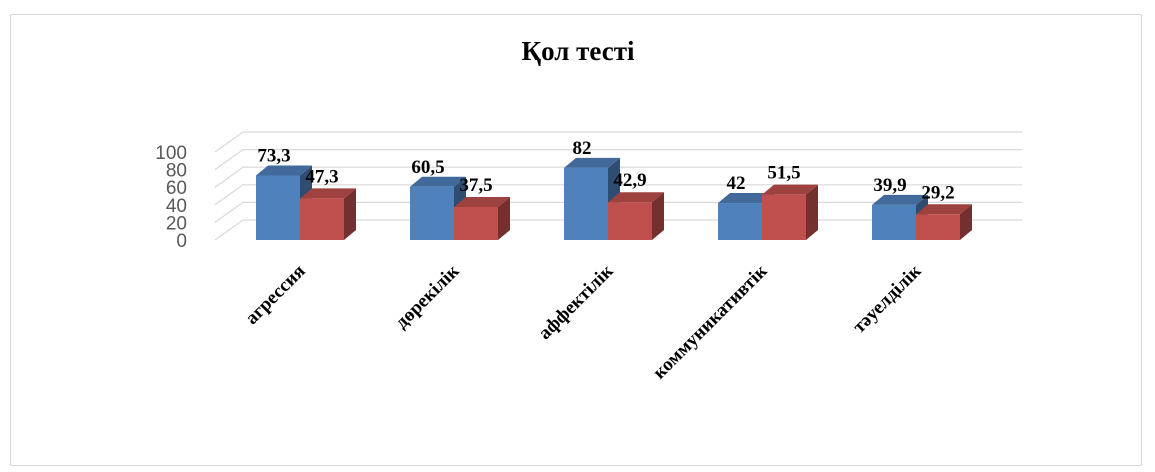 This screenshot has width=1155, height=472. What do you see at coordinates (171, 153) in the screenshot?
I see `y-tick-label: 100` at bounding box center [171, 153].